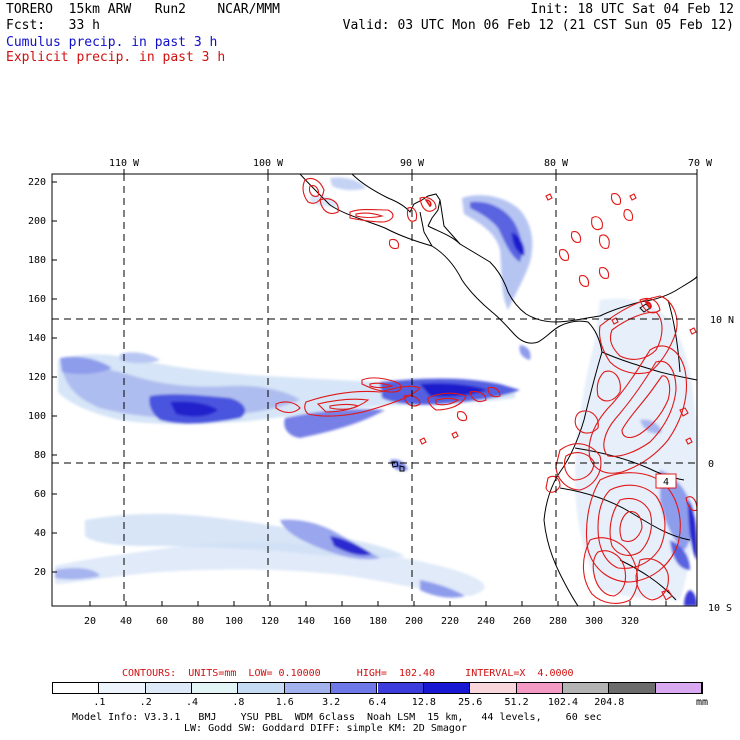 Image resolution: width=740 pixels, height=740 pixels. I want to click on right-axis-label: 10 S, so click(720, 608).